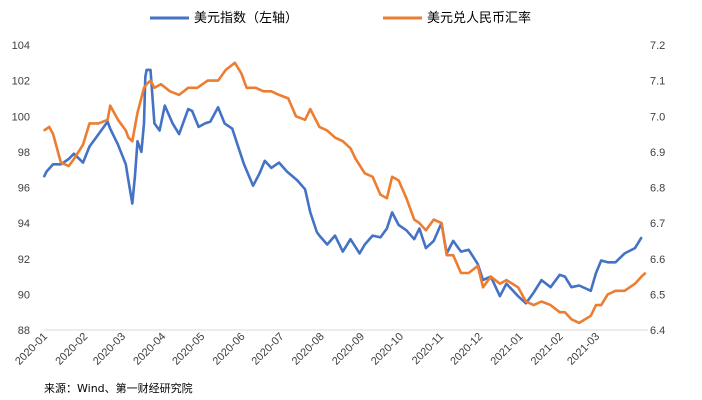  I want to click on x-tick-label: 2020-02, so click(71, 349).